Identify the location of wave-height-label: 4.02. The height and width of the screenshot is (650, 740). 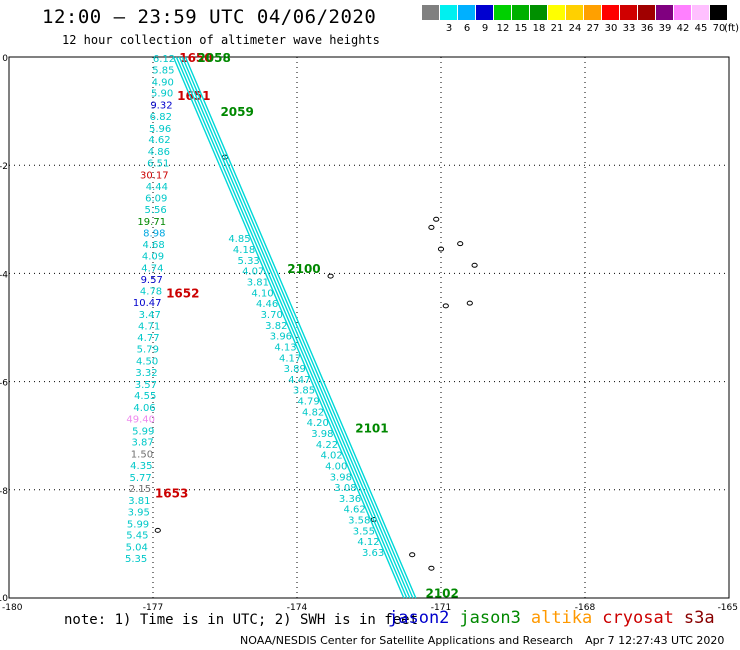
(331, 456).